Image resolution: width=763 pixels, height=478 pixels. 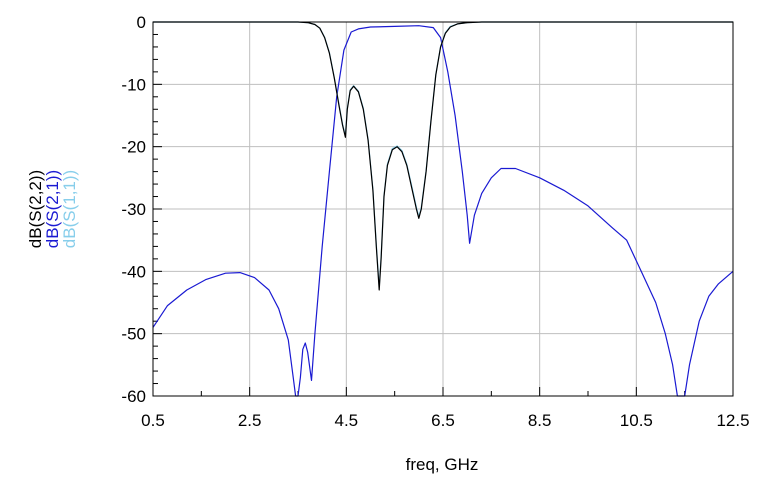 I want to click on y-axis-title-s11-text: dB(S(1,1)), so click(x=69, y=209).